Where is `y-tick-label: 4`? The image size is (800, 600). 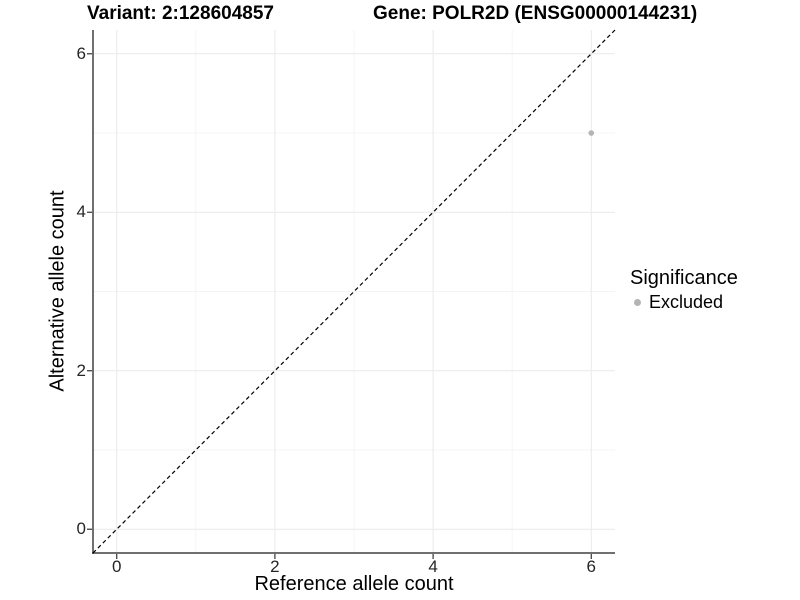 y-tick-label: 4 is located at coordinates (81, 212).